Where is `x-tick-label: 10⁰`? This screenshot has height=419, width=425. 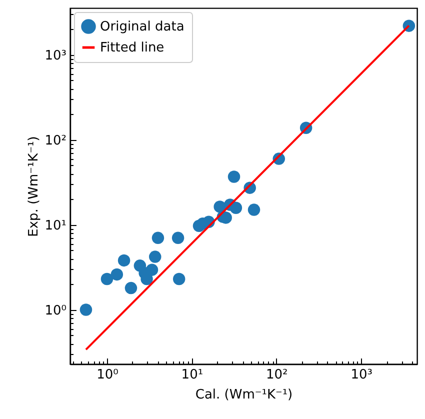 x-tick-label: 10⁰ is located at coordinates (107, 375).